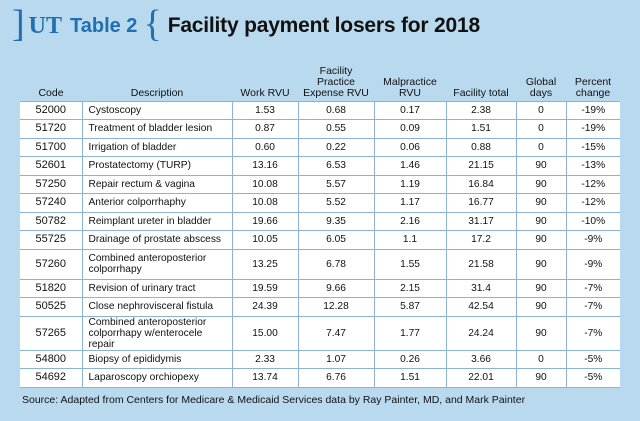  I want to click on description-cell: Treatment of bladder lesion, so click(156, 129).